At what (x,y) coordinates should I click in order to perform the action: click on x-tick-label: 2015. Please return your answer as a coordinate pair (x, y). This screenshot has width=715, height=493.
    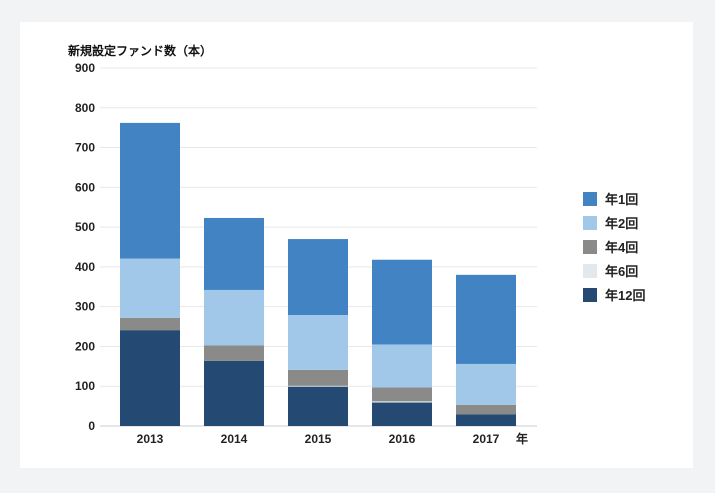
    Looking at the image, I should click on (318, 439).